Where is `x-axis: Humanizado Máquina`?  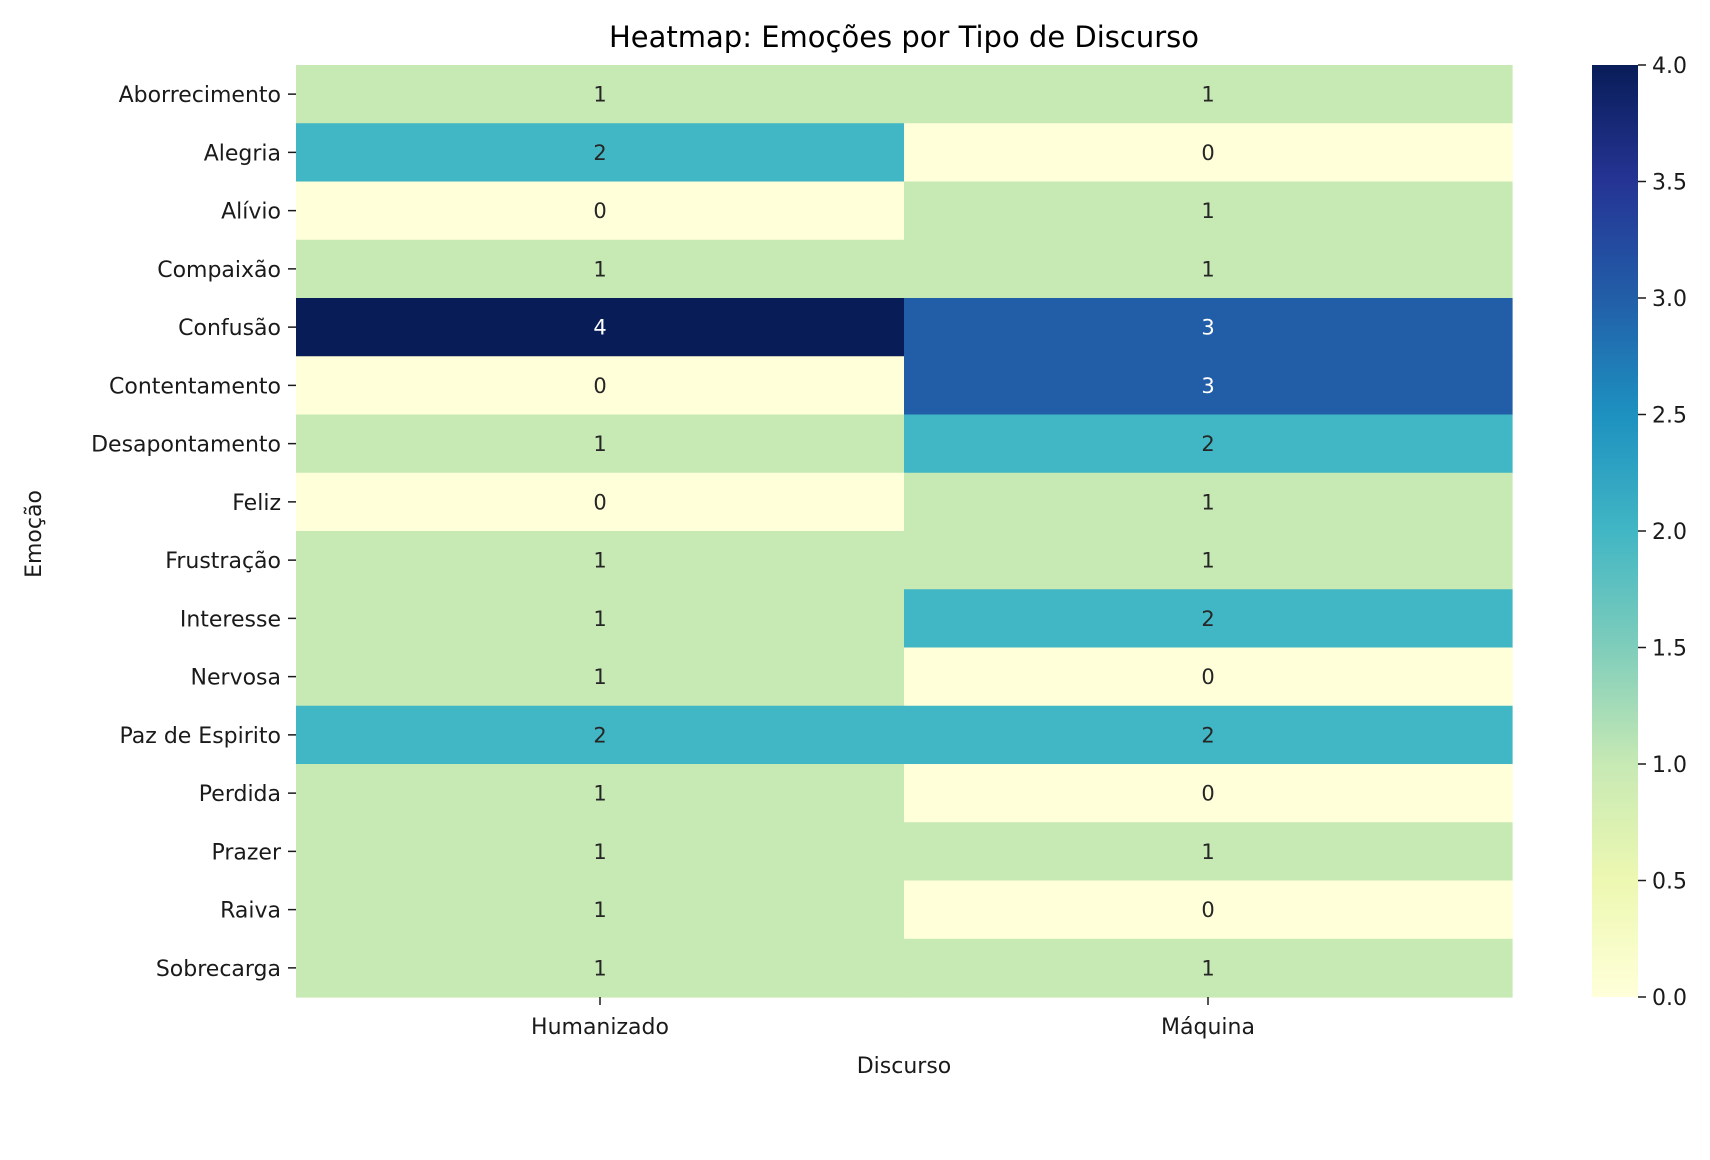 x-axis: Humanizado Máquina is located at coordinates (893, 1018).